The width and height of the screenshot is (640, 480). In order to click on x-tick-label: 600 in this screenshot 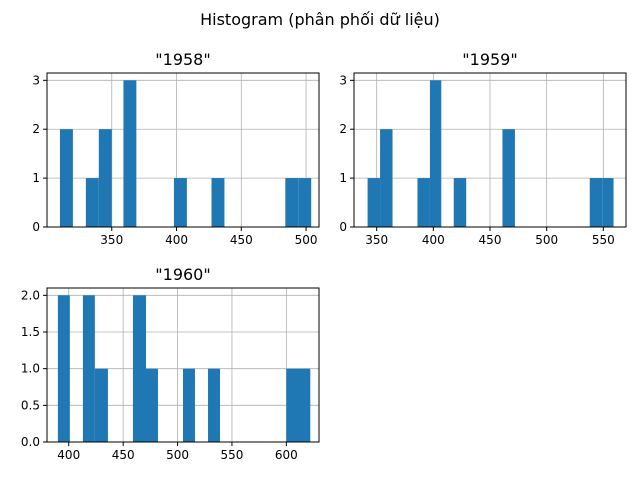, I will do `click(286, 455)`.